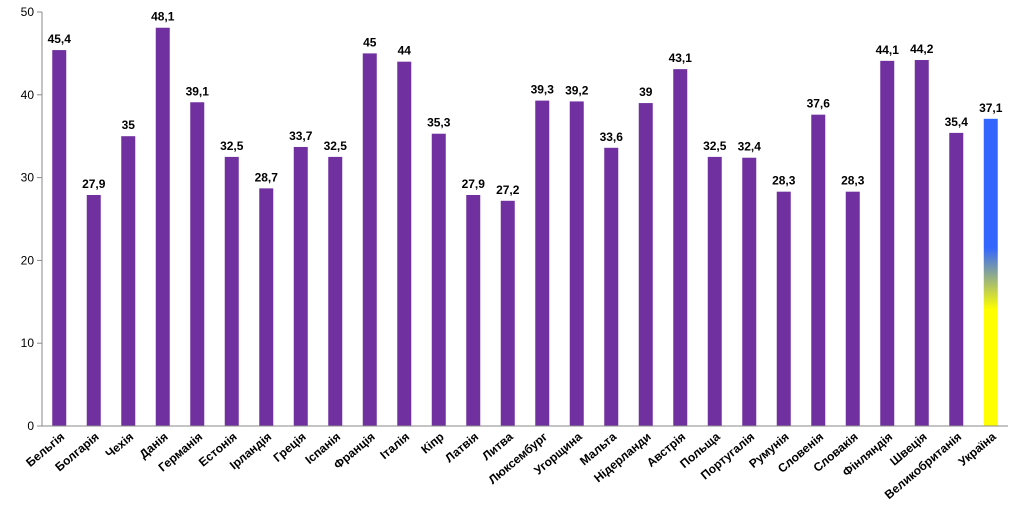 Image resolution: width=1014 pixels, height=527 pixels. Describe the element at coordinates (30, 426) in the screenshot. I see `y-tick-label: 0` at that location.